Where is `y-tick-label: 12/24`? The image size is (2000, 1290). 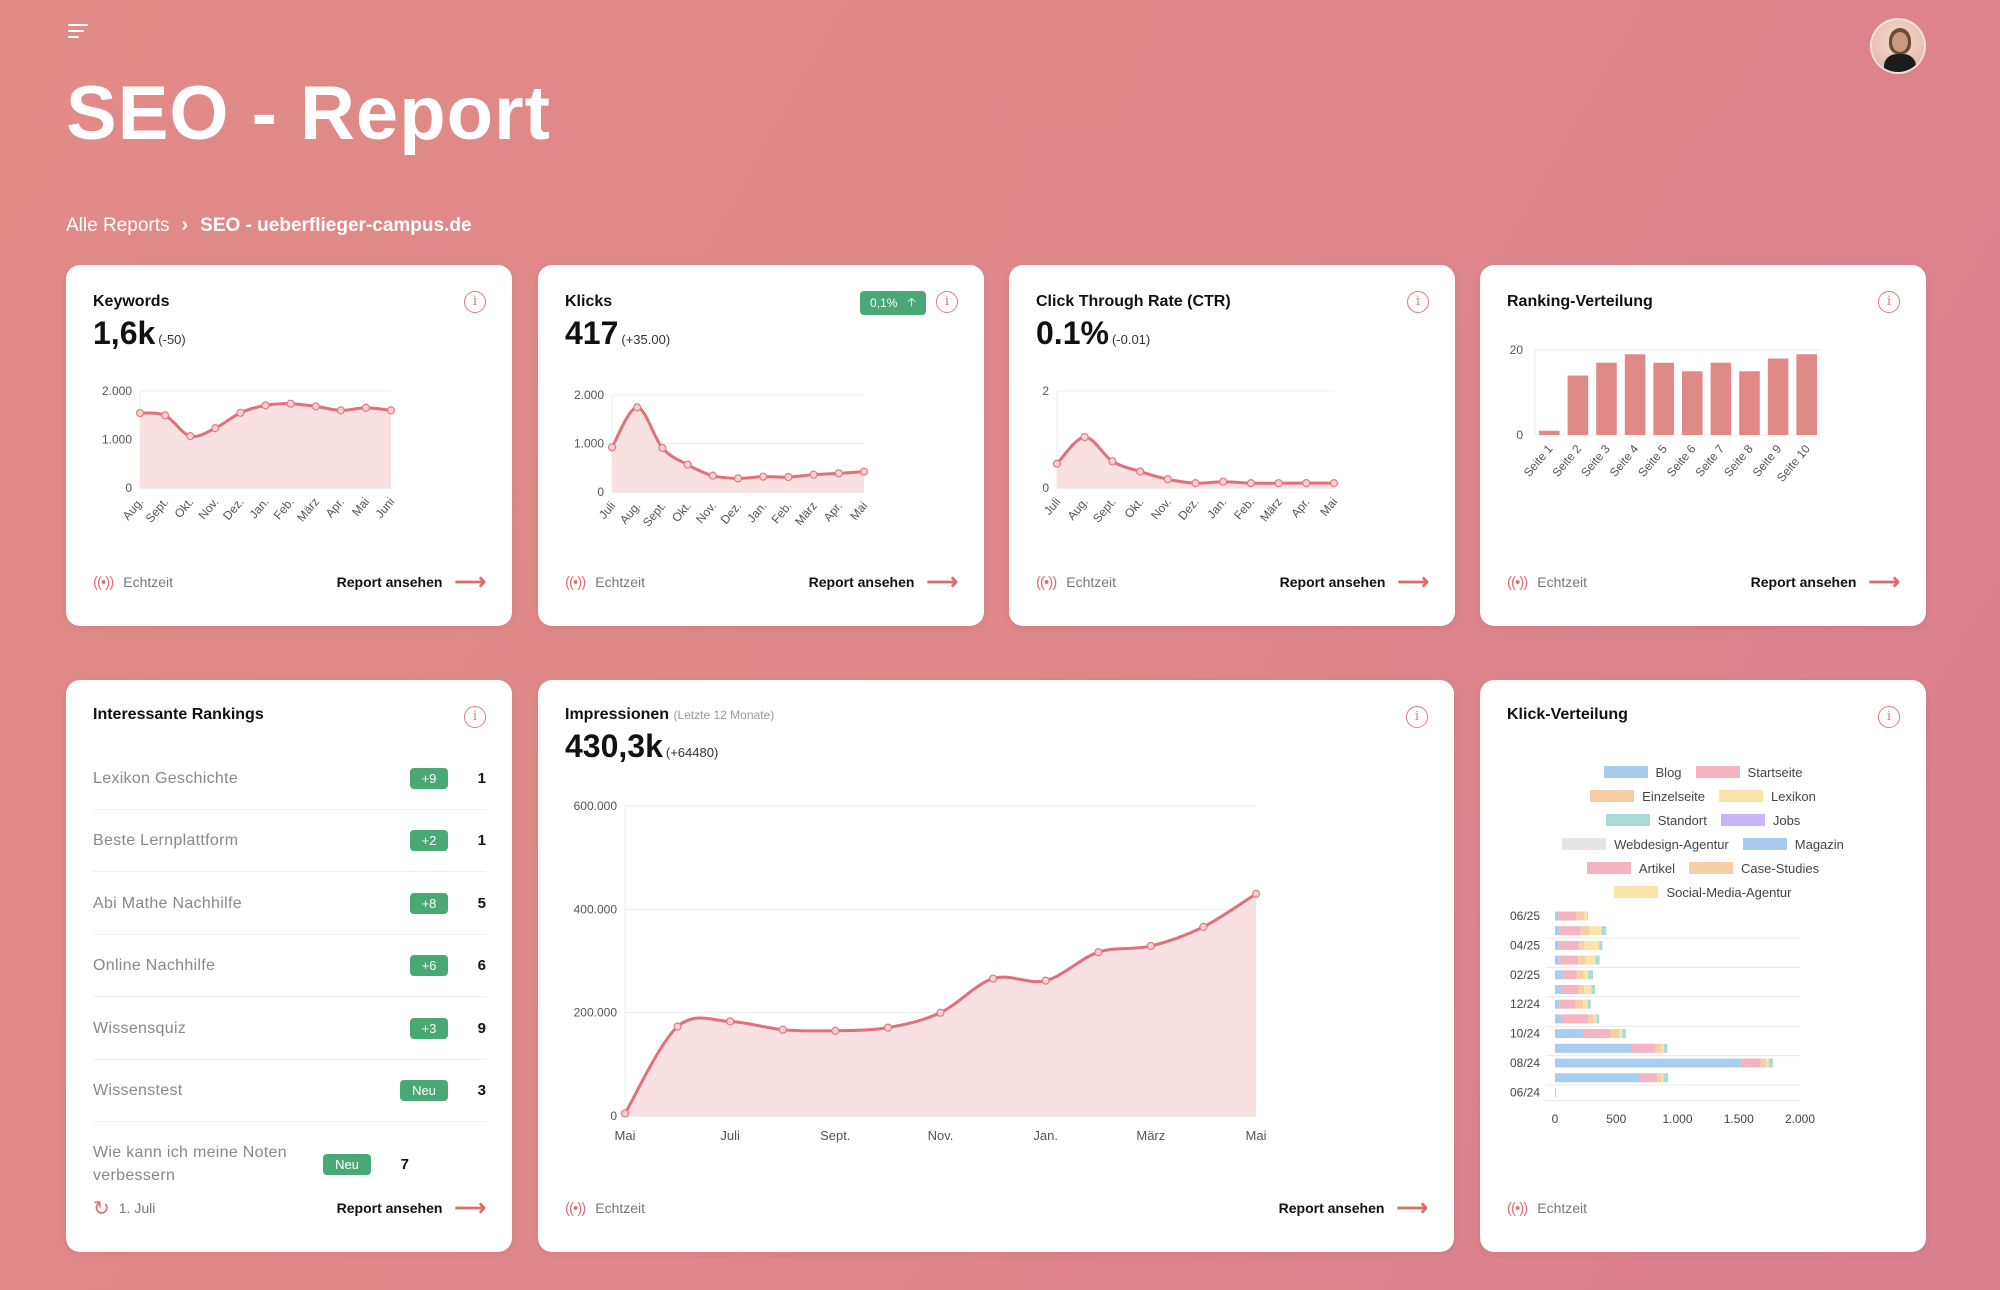 y-tick-label: 12/24 is located at coordinates (1525, 1004).